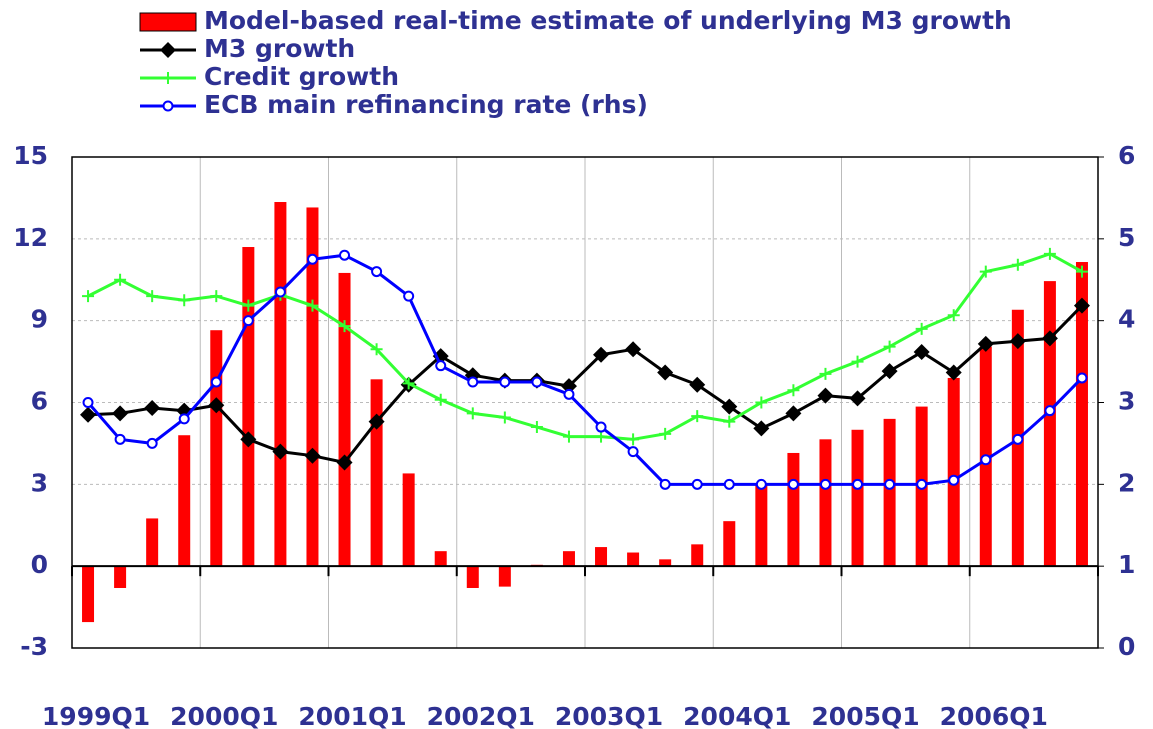 This screenshot has height=729, width=1153. I want to click on x-tick-label: 2003Q1, so click(609, 715).